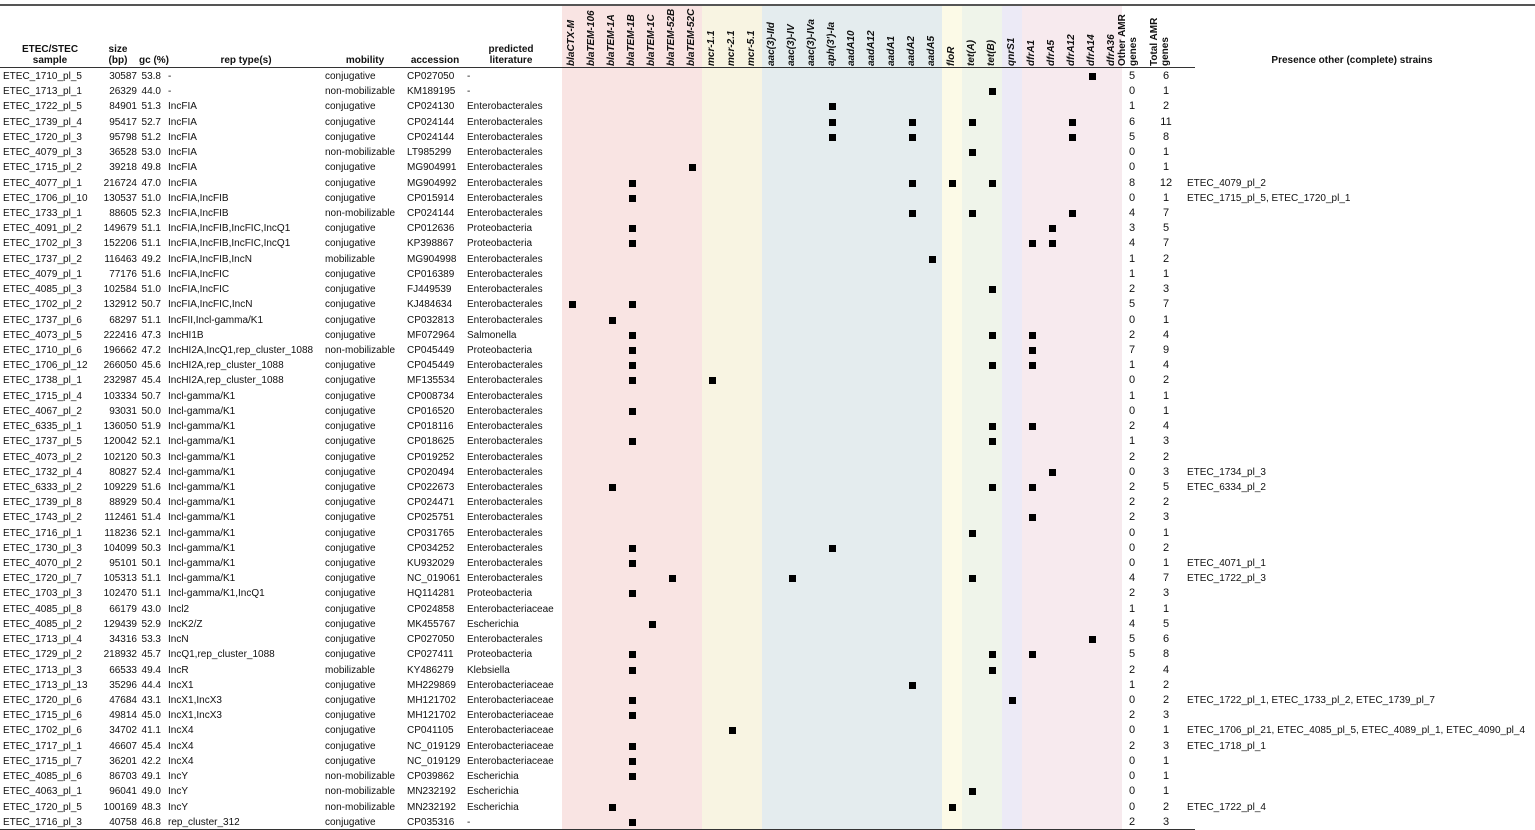 The height and width of the screenshot is (830, 1535). Describe the element at coordinates (123, 503) in the screenshot. I see `size-cell: 88929` at that location.